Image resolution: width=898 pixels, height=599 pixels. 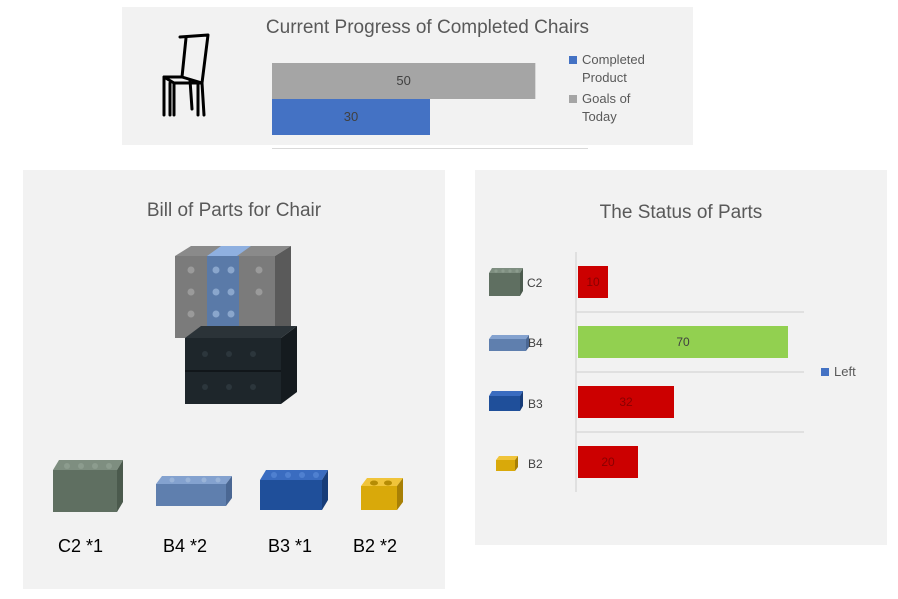 I want to click on status-bar-b3, so click(x=626, y=402).